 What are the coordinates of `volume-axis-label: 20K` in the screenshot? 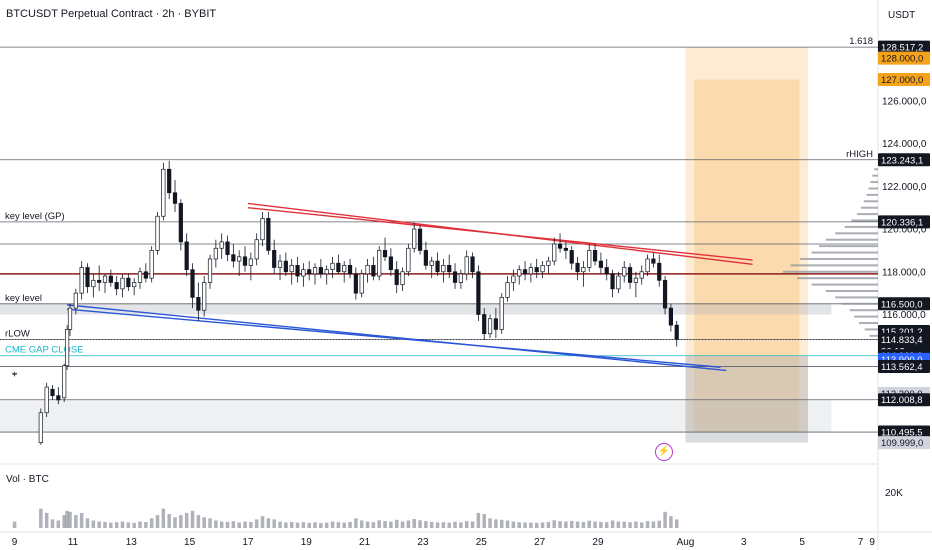 It's located at (894, 493).